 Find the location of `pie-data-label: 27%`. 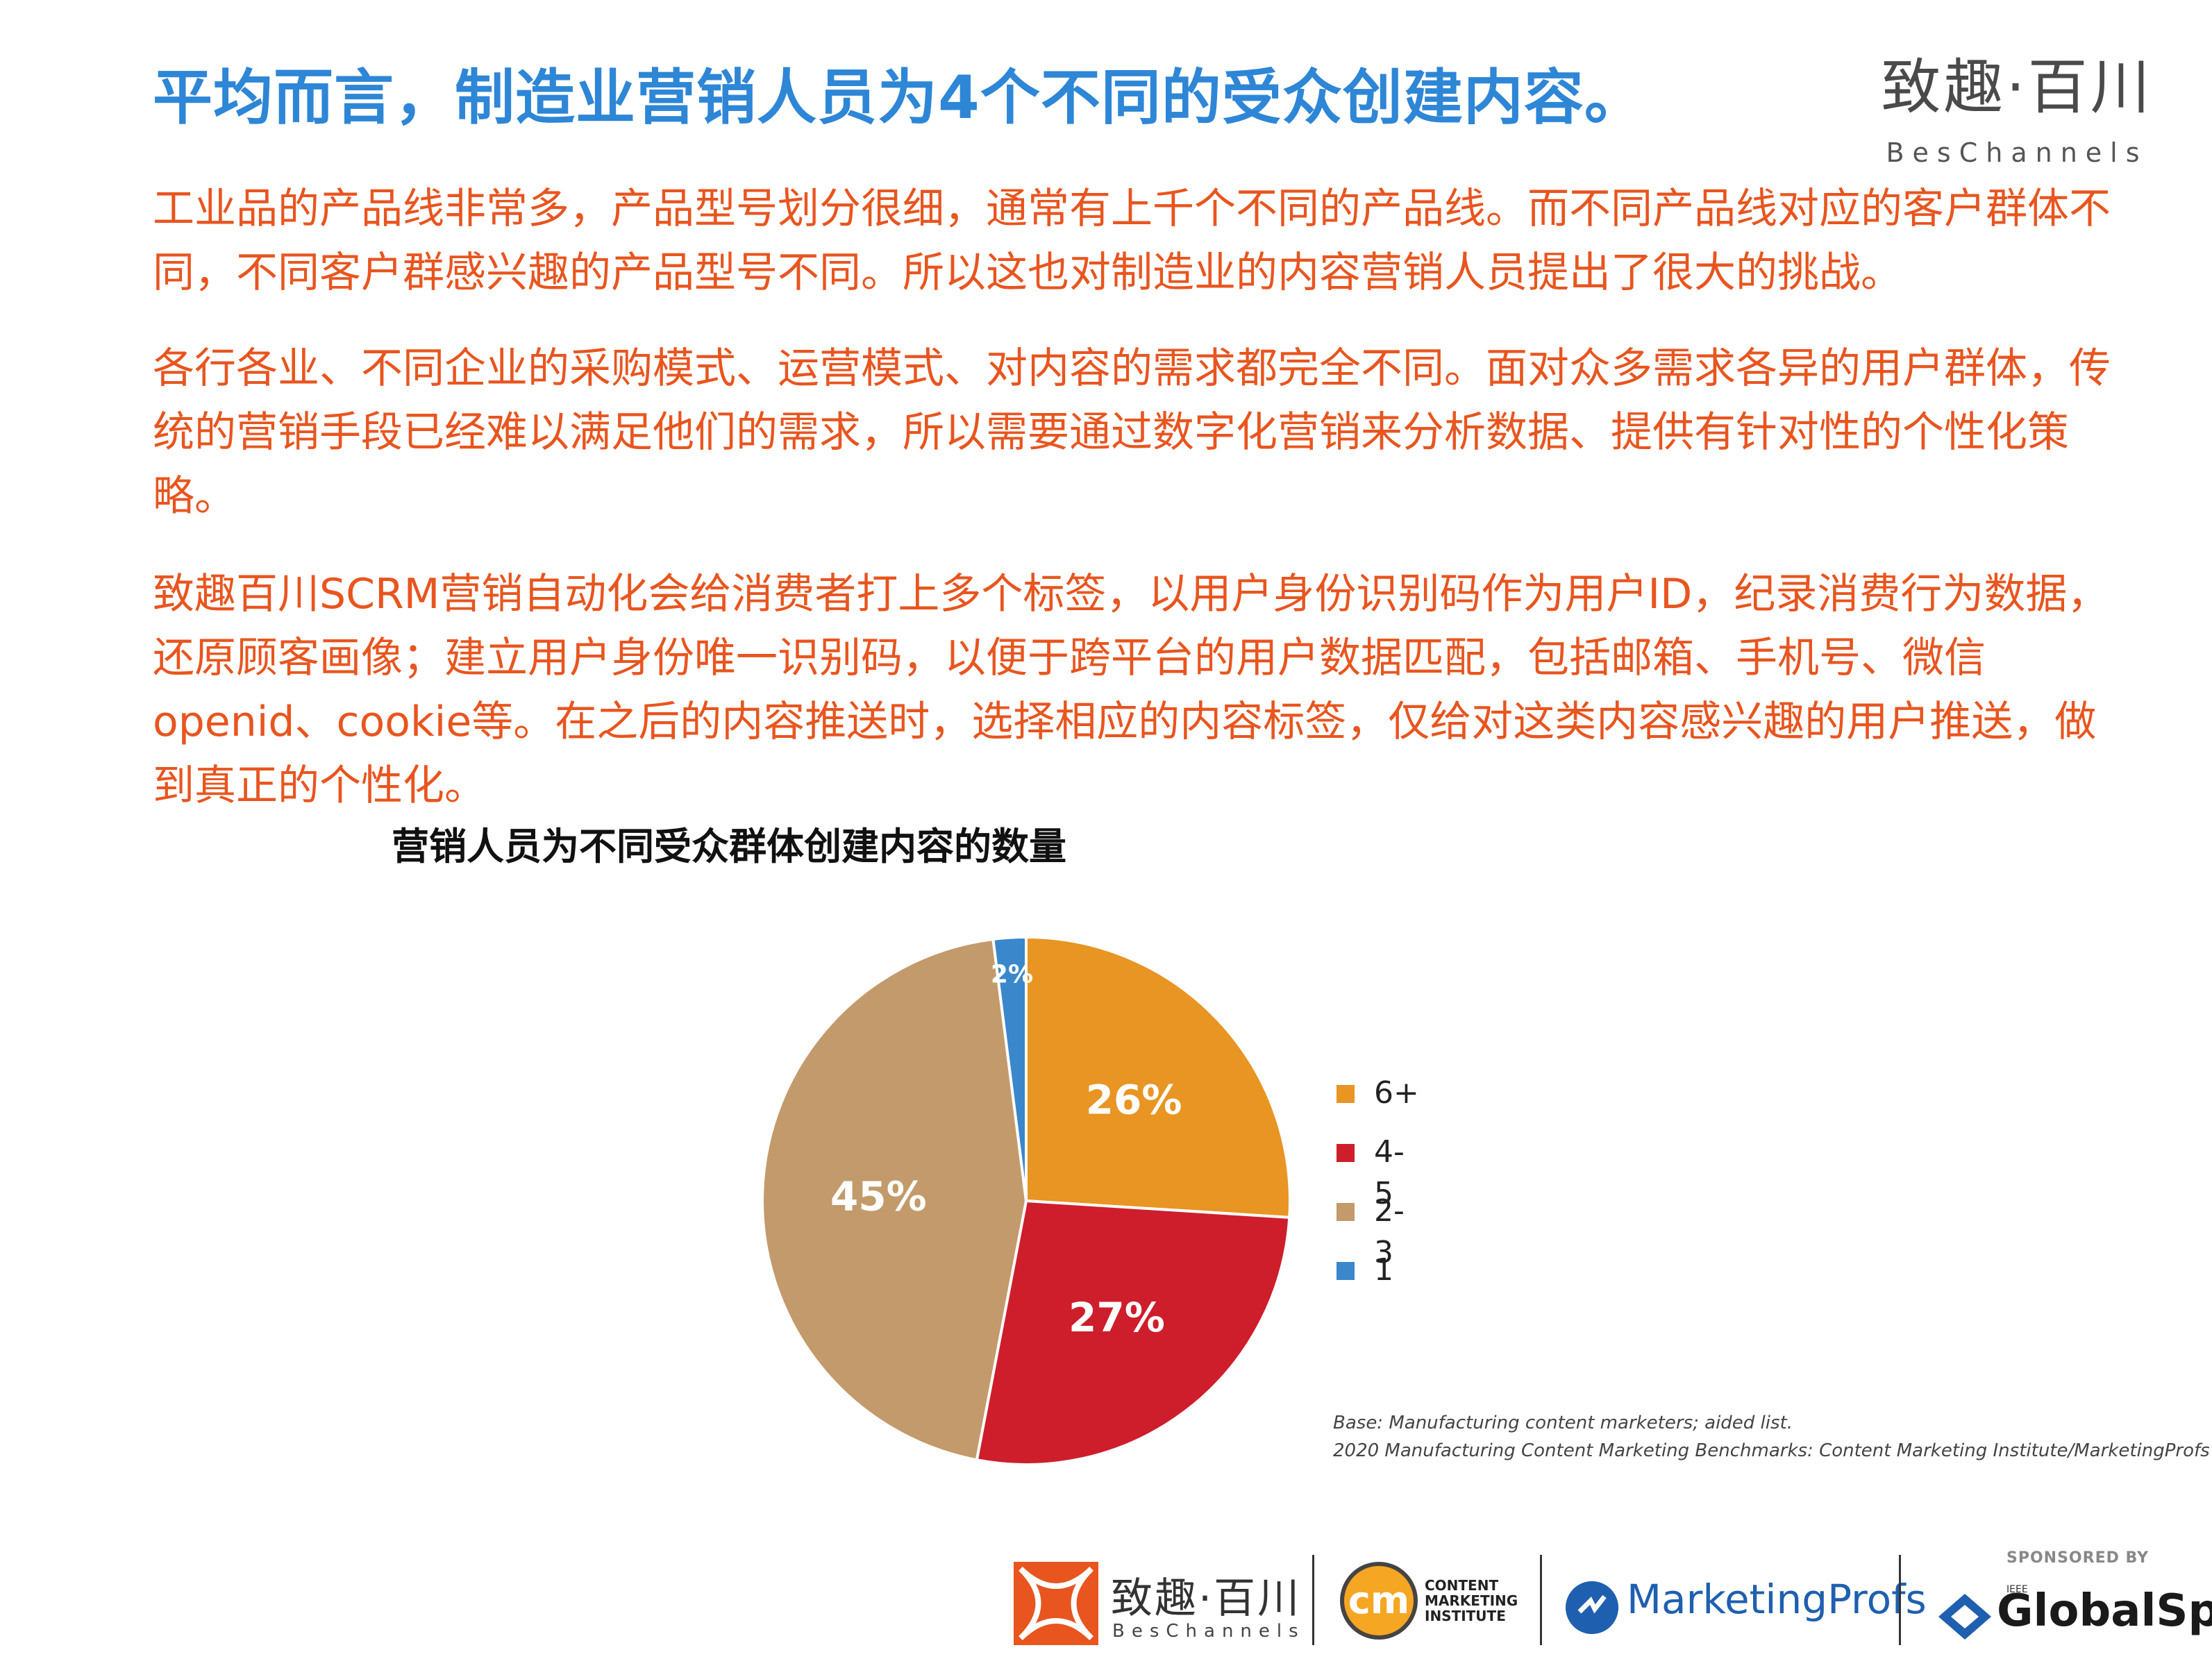

pie-data-label: 27% is located at coordinates (1117, 1317).